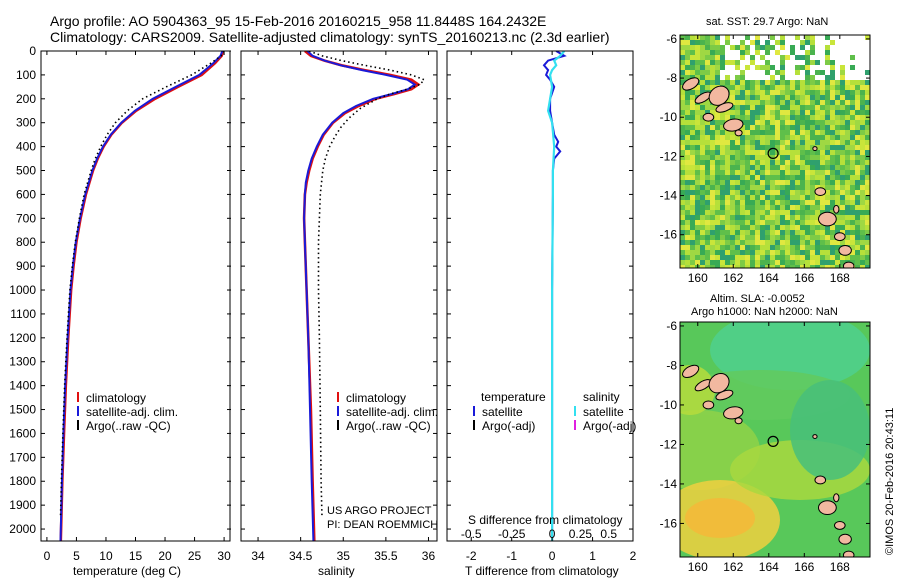  What do you see at coordinates (22, 362) in the screenshot?
I see `depth-tick-label: 1300` at bounding box center [22, 362].